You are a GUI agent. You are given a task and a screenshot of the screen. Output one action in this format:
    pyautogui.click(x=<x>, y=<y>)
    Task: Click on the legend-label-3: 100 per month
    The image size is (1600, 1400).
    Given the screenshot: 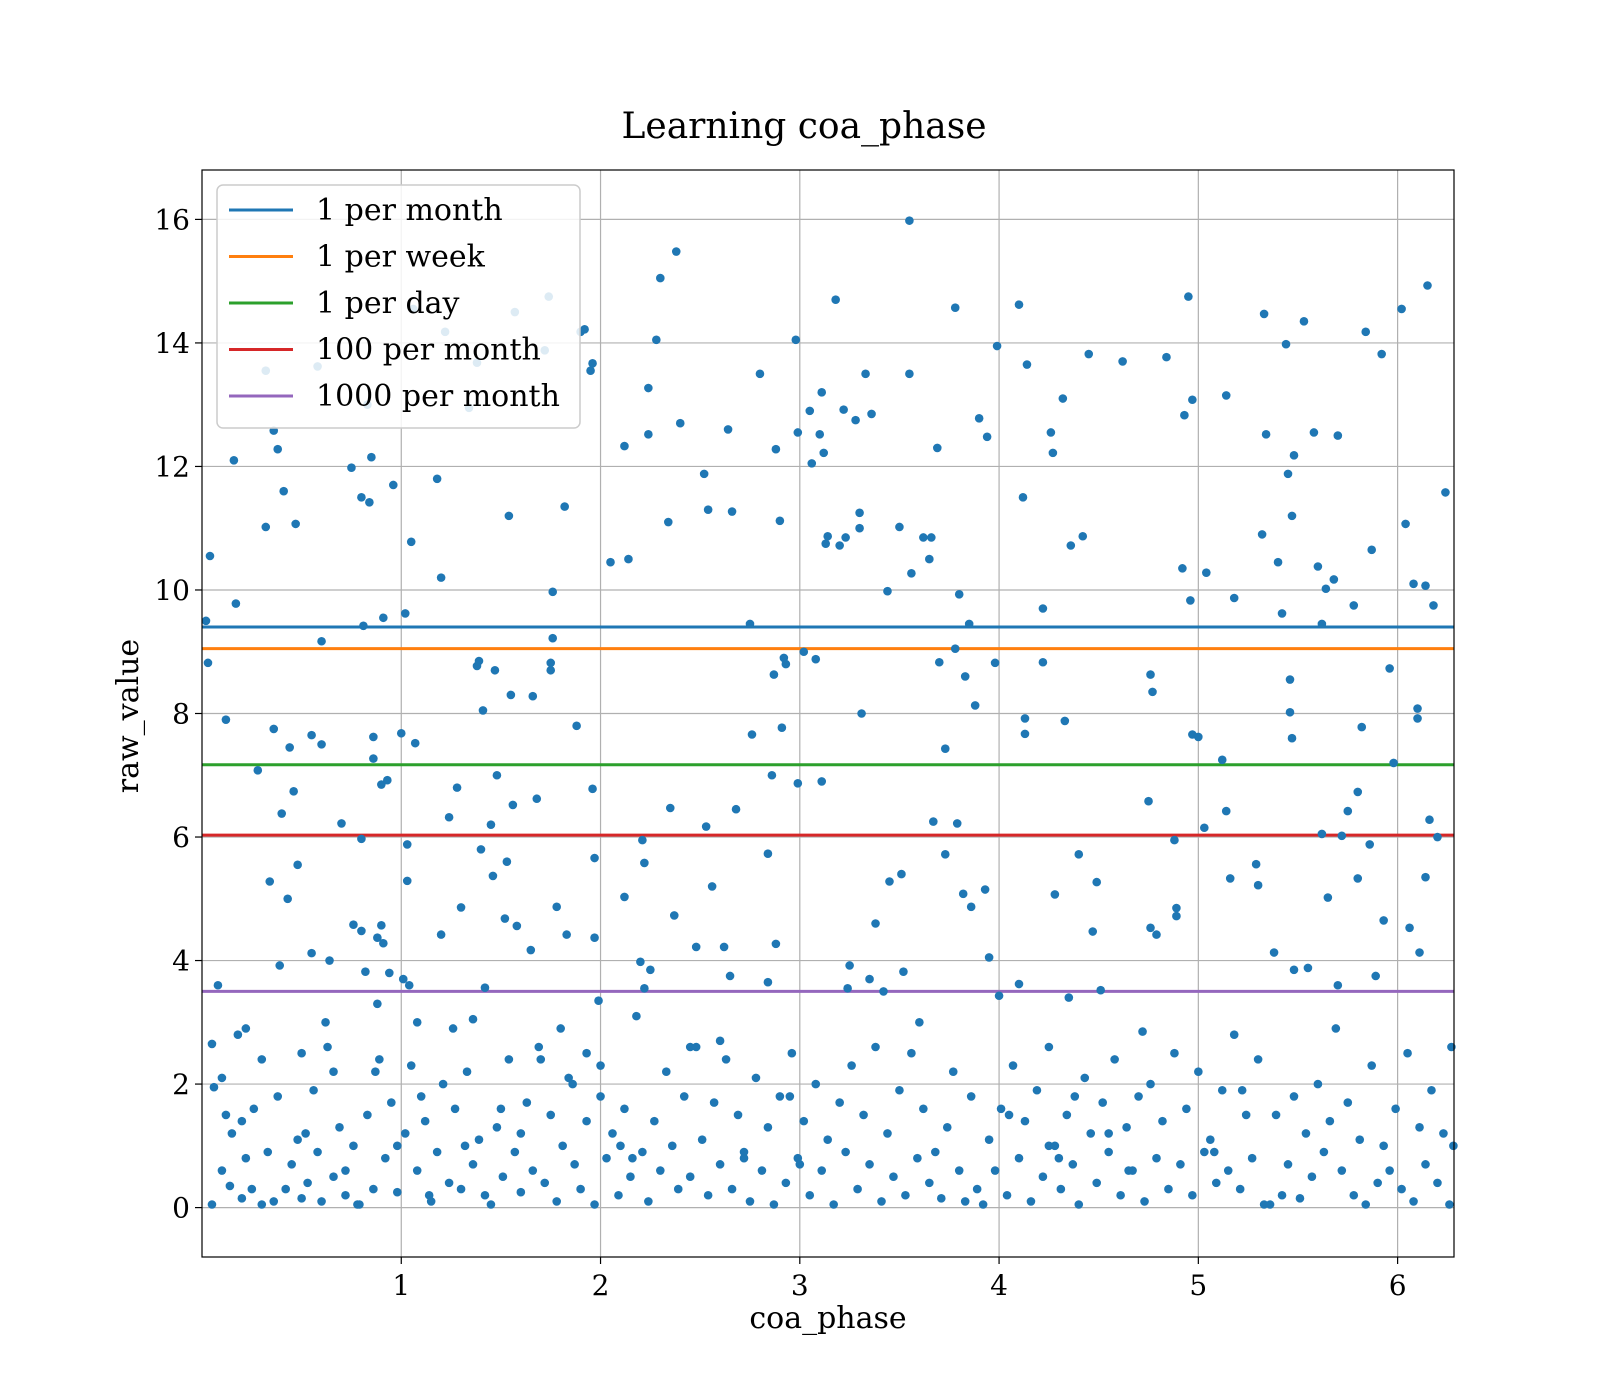 What is the action you would take?
    pyautogui.click(x=428, y=350)
    